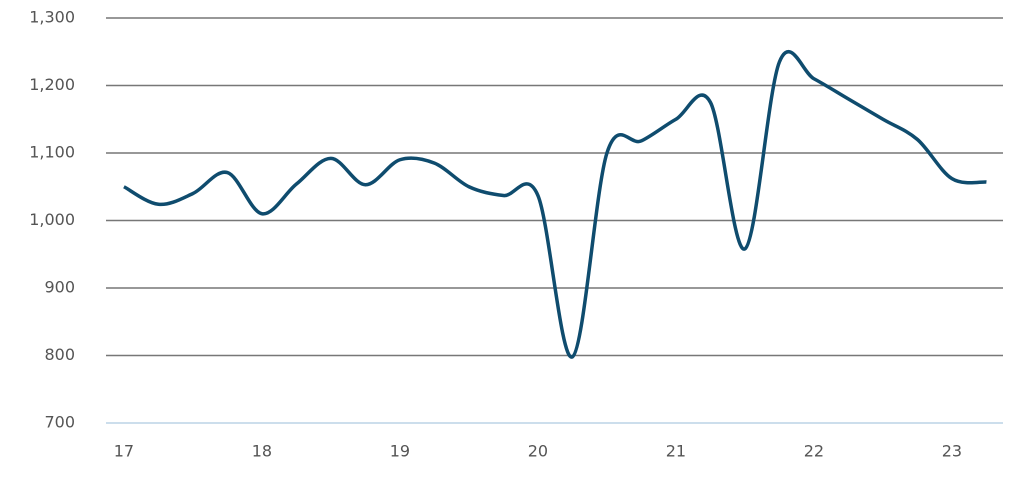  Describe the element at coordinates (52, 219) in the screenshot. I see `y-tick-label: 1,000` at that location.